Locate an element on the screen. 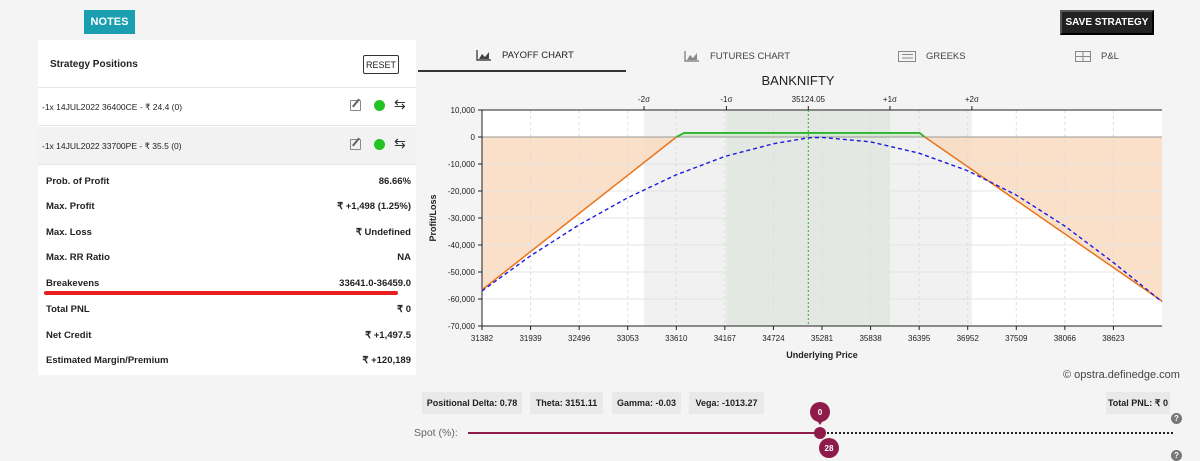 The height and width of the screenshot is (461, 1200). x-tick-label: 38066 is located at coordinates (1065, 338).